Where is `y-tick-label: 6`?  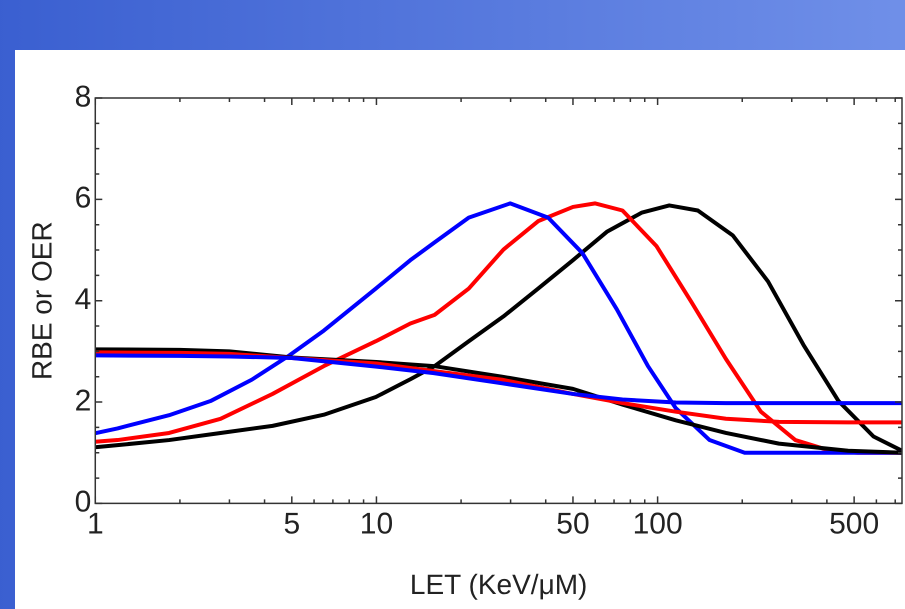 y-tick-label: 6 is located at coordinates (83, 198).